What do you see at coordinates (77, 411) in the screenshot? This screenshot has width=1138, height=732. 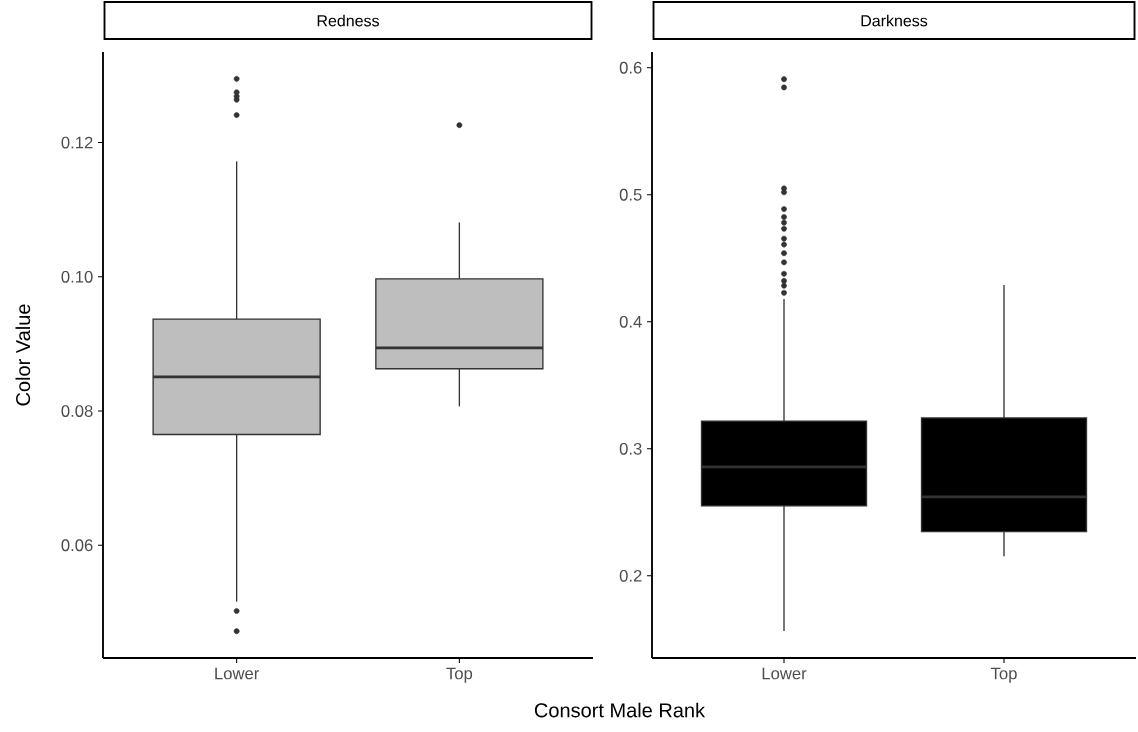 I see `y-tick-label: 0.08` at bounding box center [77, 411].